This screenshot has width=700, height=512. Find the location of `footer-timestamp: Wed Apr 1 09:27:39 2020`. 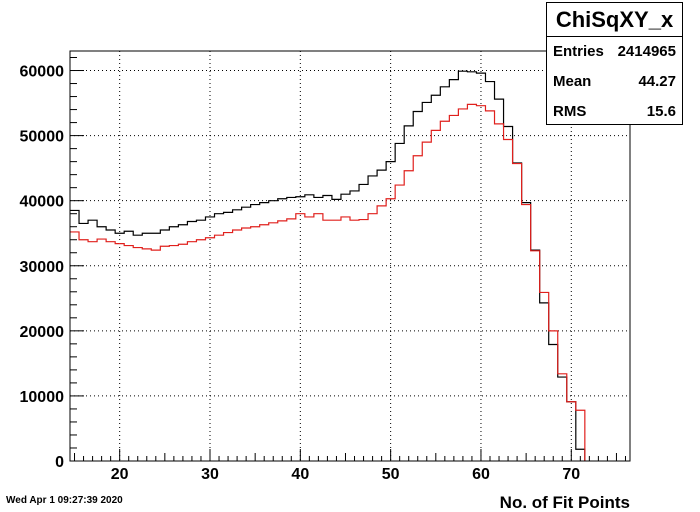

footer-timestamp: Wed Apr 1 09:27:39 2020 is located at coordinates (64, 500).